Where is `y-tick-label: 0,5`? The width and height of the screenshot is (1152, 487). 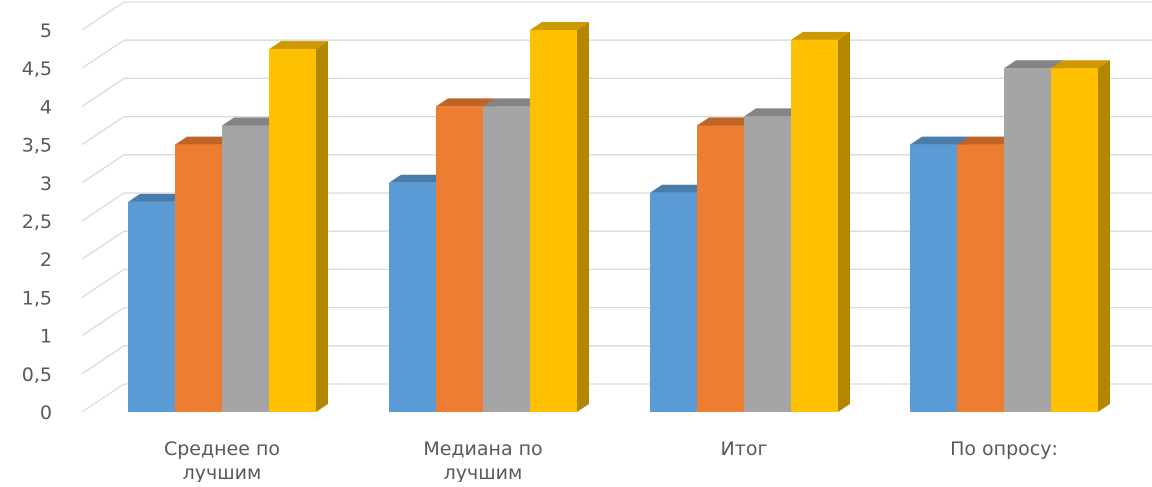
y-tick-label: 0,5 is located at coordinates (37, 375).